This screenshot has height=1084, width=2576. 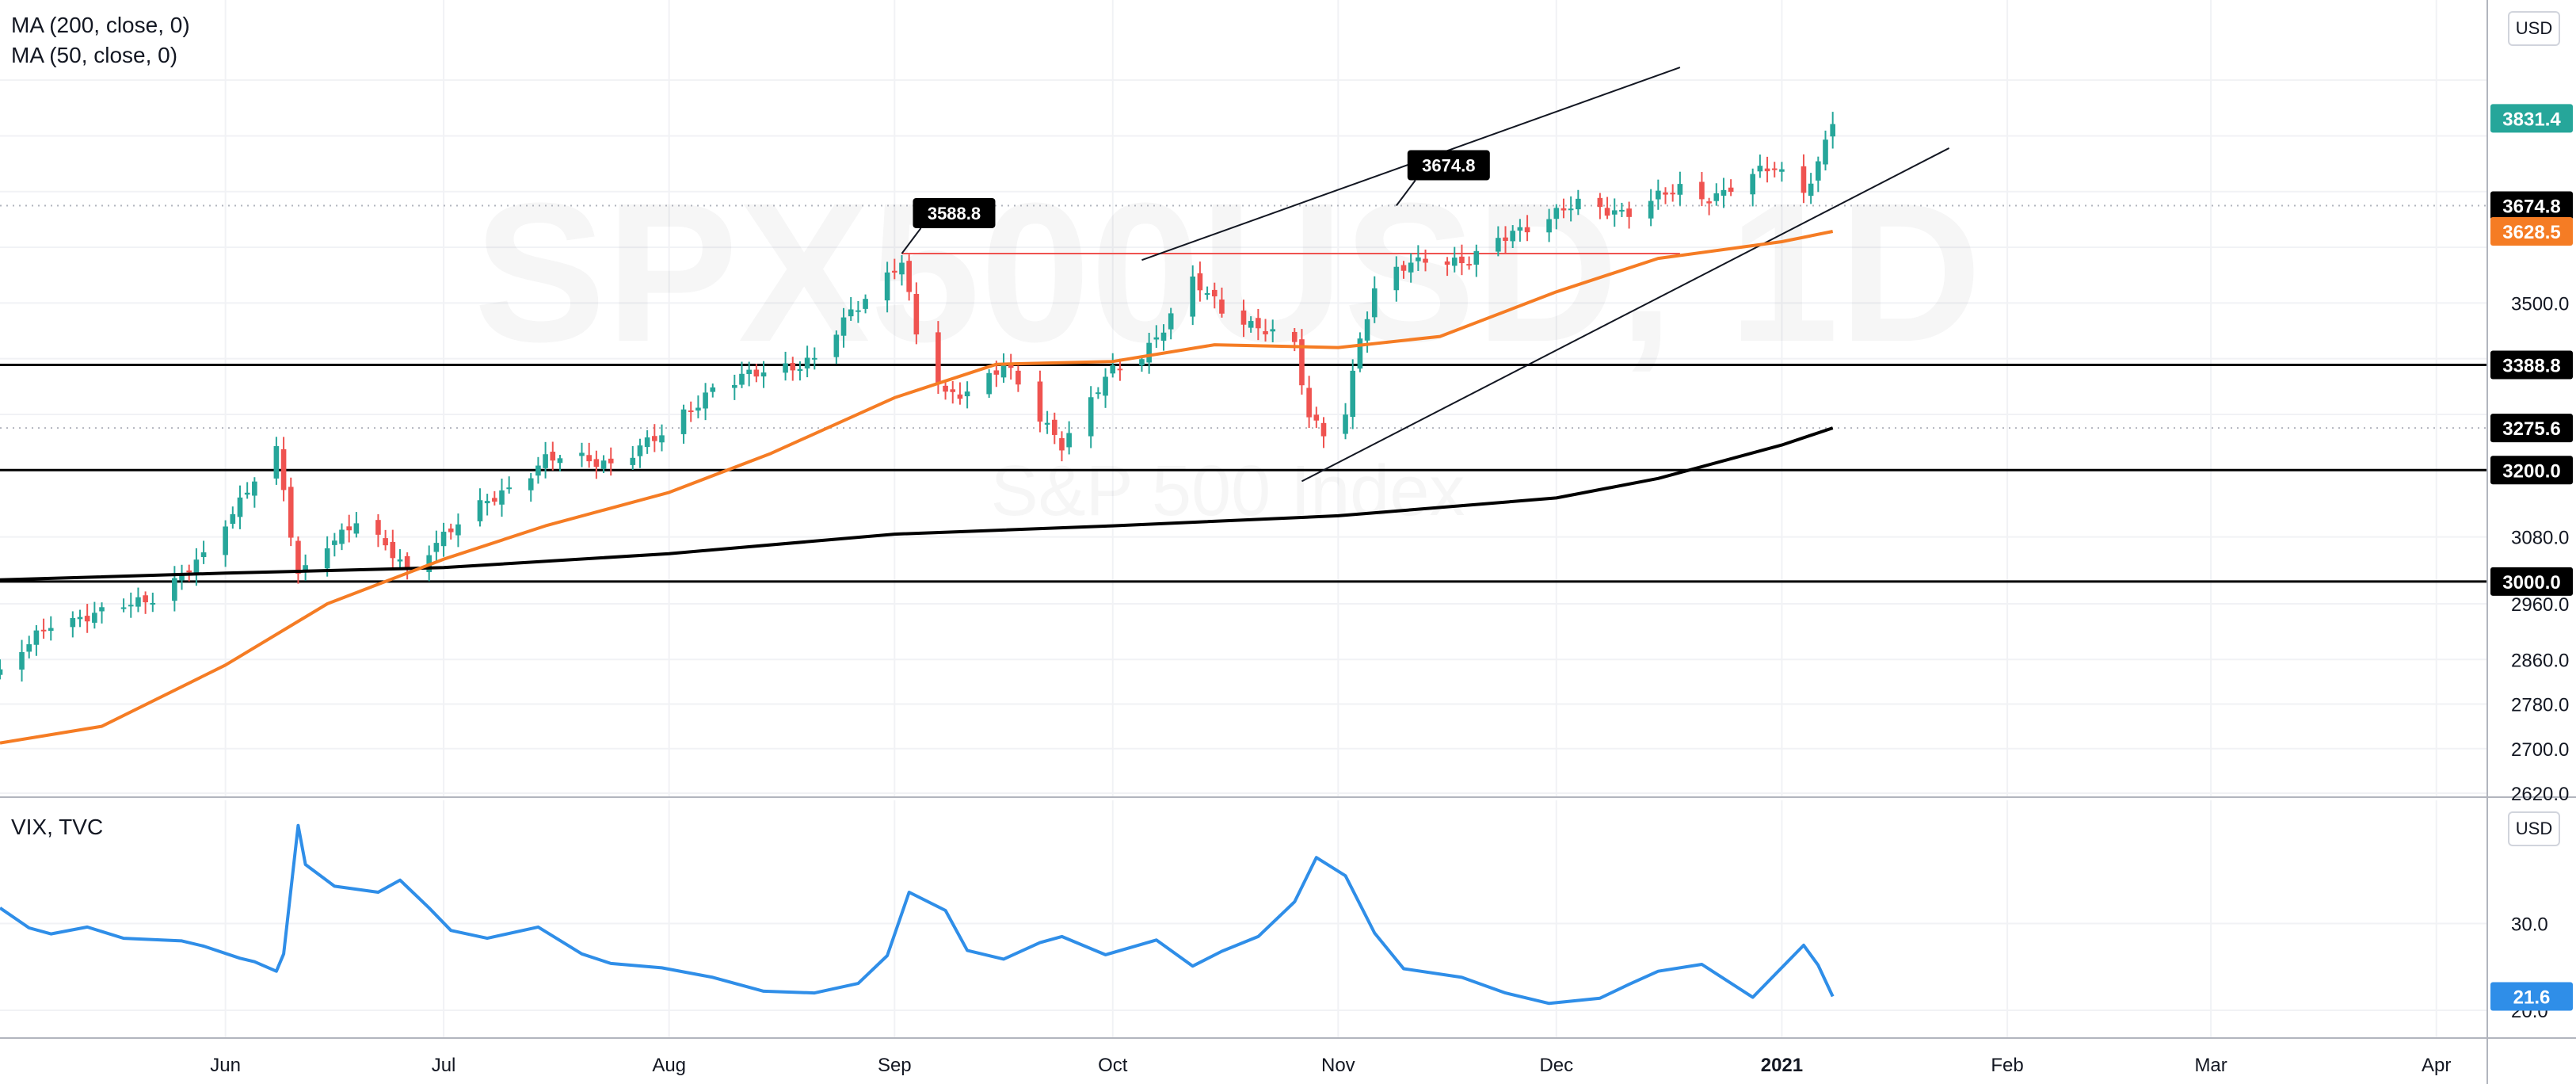 I want to click on vix-last-label: 21.6, so click(x=2532, y=996).